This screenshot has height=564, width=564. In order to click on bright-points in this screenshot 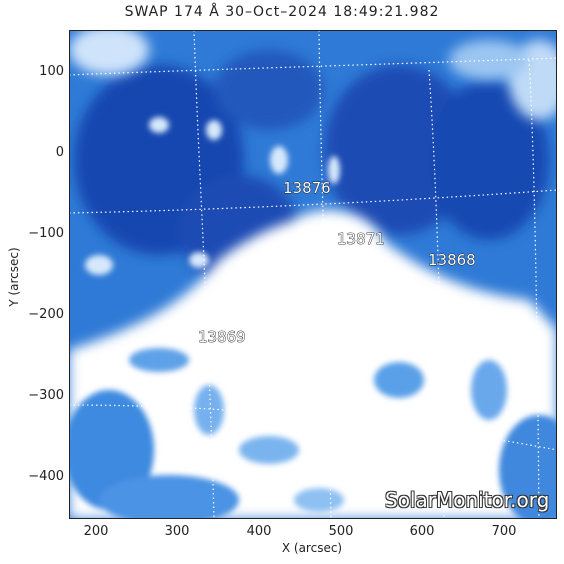, I will do `click(212, 196)`.